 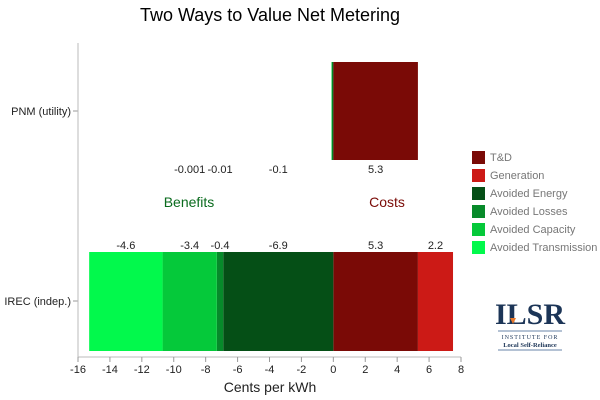 What do you see at coordinates (333, 370) in the screenshot?
I see `x-tick-label: 0` at bounding box center [333, 370].